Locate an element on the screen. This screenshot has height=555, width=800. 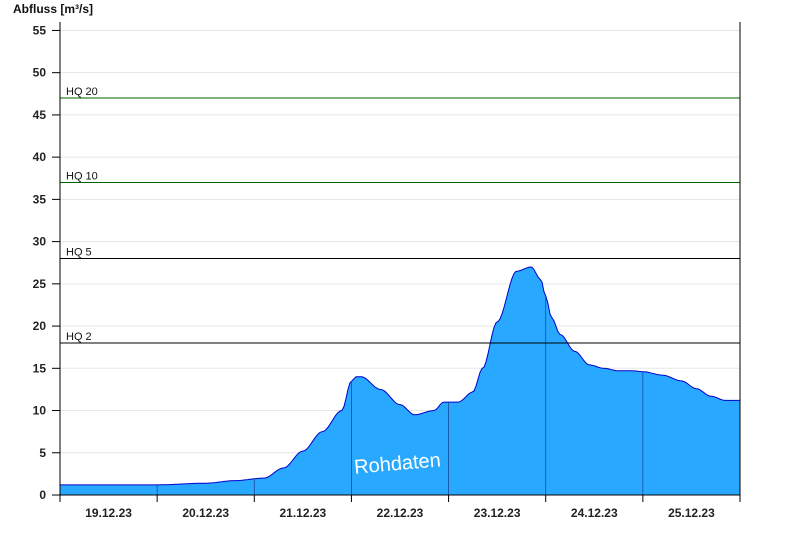
x-tick-label-6: 25.12.23 is located at coordinates (691, 513).